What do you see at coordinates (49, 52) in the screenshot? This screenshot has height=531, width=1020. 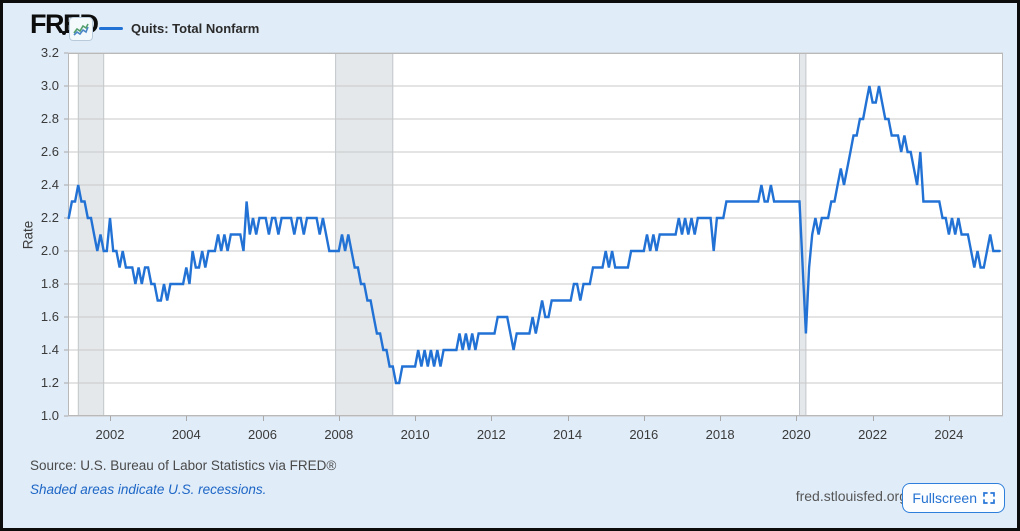 I see `y-tick-label: 3.2` at bounding box center [49, 52].